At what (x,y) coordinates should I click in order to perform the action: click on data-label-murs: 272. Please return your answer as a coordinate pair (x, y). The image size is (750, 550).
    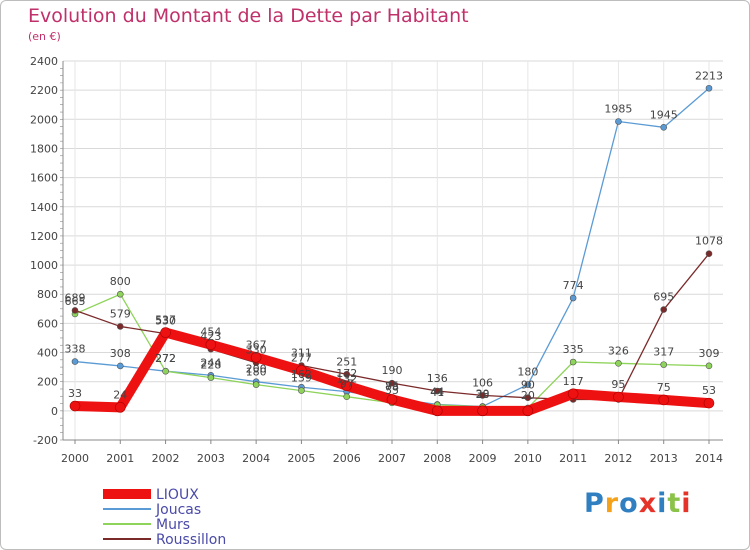
    Looking at the image, I should click on (165, 358).